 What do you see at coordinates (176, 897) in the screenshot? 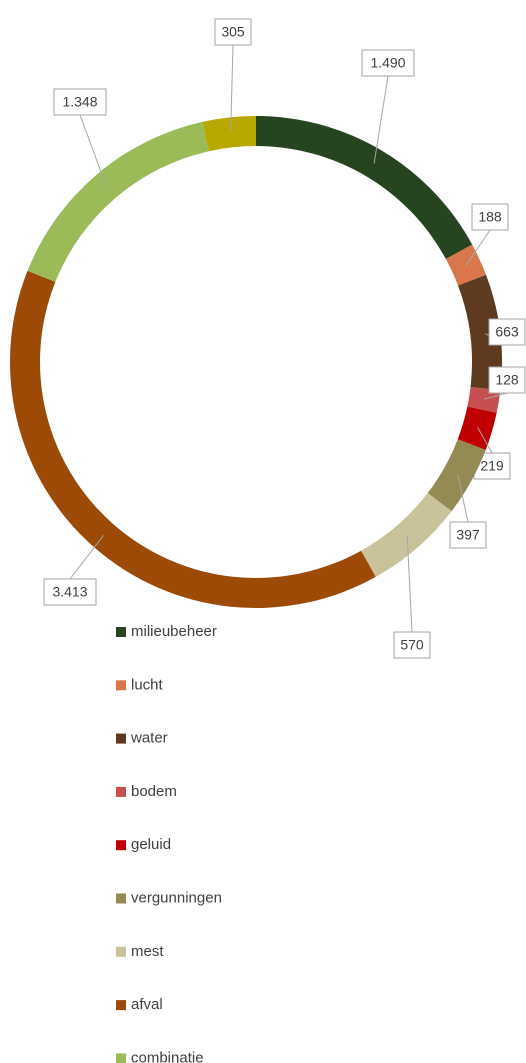
I see `legend-label: vergunningen` at bounding box center [176, 897].